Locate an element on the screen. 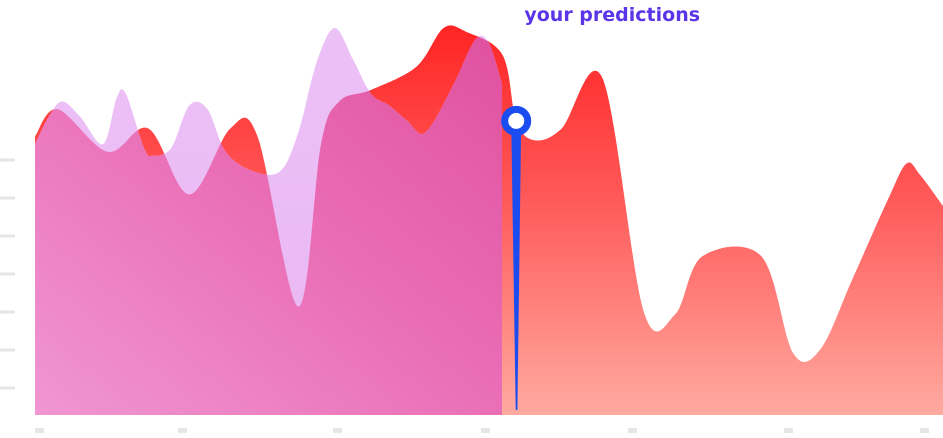 The image size is (943, 438). x-axis-ticks is located at coordinates (482, 430).